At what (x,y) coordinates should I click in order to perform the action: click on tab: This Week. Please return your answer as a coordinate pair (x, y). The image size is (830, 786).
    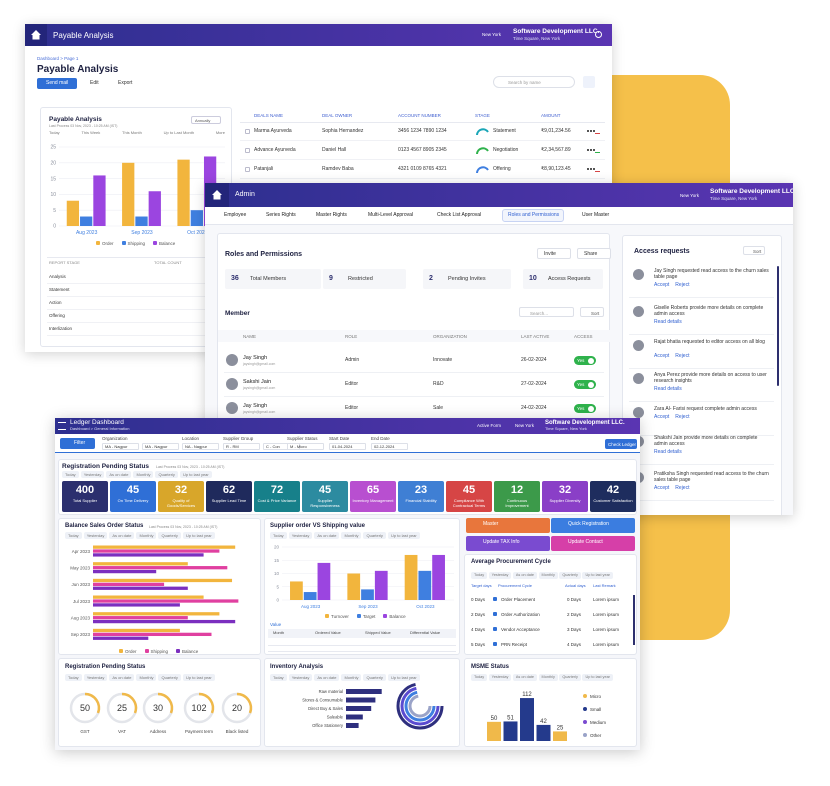
    Looking at the image, I should click on (91, 132).